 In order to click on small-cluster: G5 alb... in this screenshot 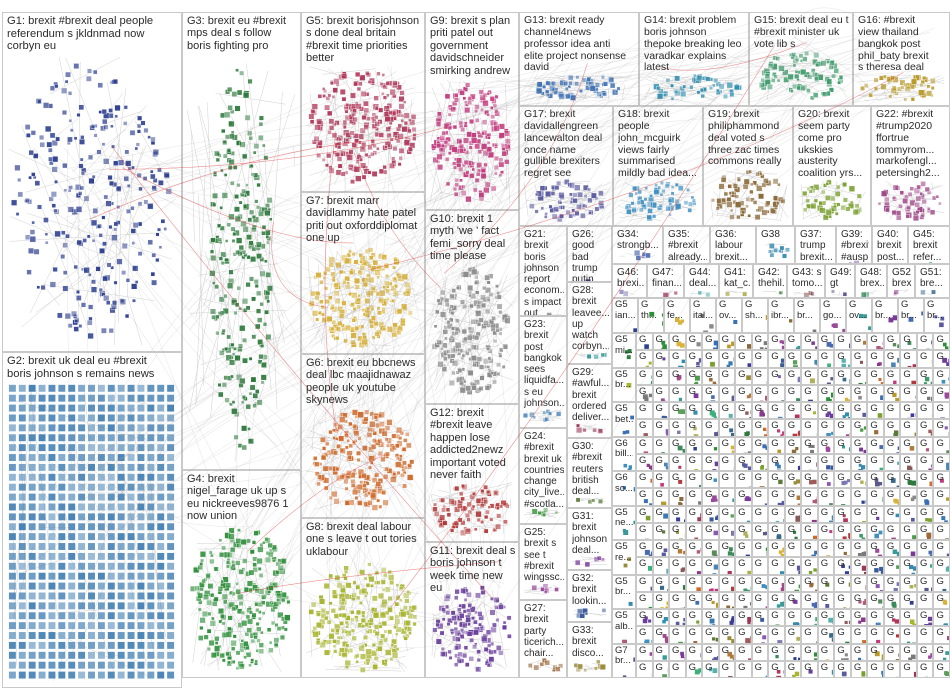, I will do `click(624, 626)`.